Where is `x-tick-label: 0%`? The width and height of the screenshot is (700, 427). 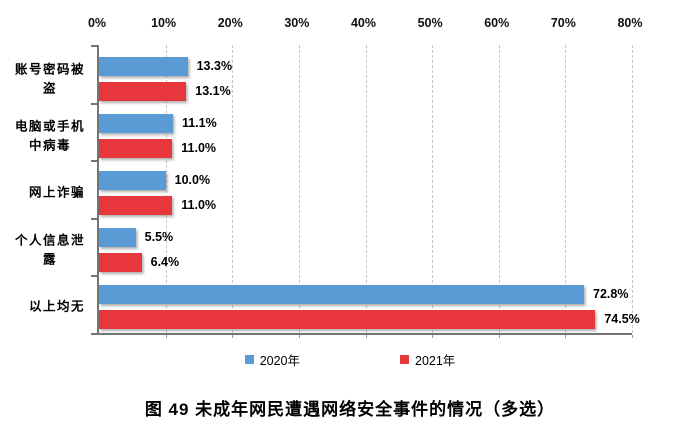 x-tick-label: 0% is located at coordinates (97, 23).